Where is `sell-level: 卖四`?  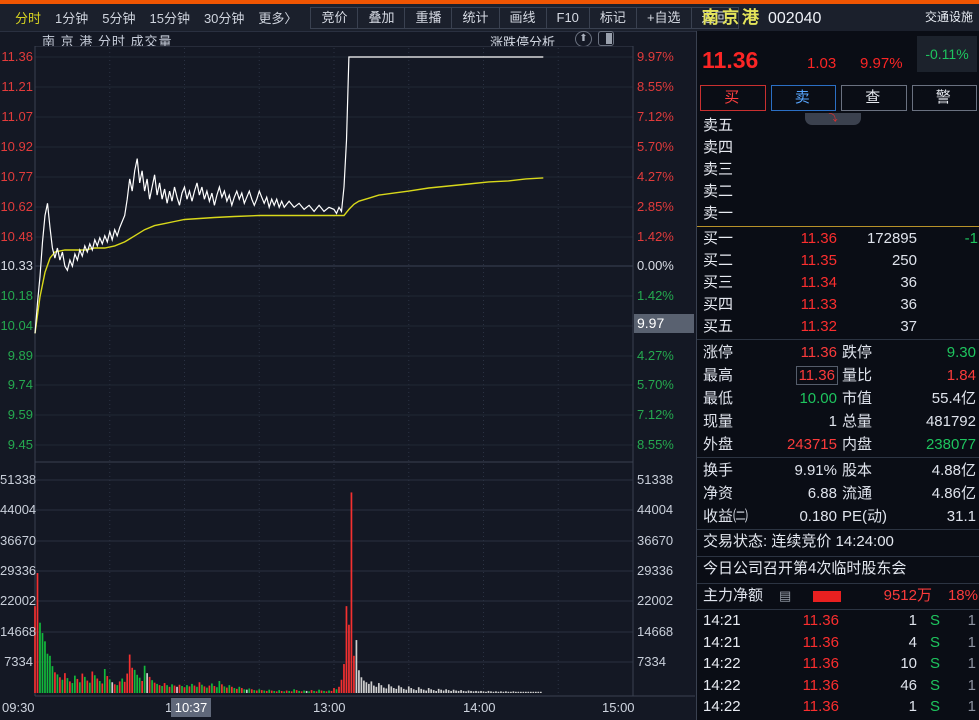
sell-level: 卖四 is located at coordinates (838, 148).